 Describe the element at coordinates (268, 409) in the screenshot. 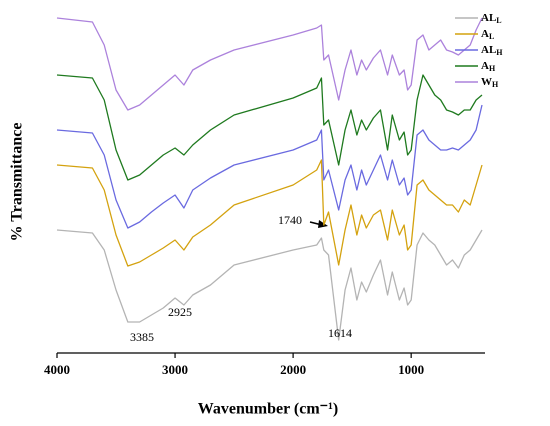

I see `x-axis-label: Wavenumber (cm⁻¹)` at that location.